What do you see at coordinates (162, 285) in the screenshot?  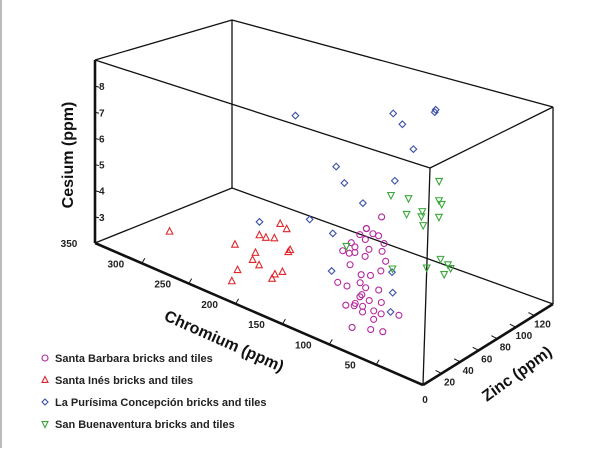 I see `x-tick-label: 250` at bounding box center [162, 285].